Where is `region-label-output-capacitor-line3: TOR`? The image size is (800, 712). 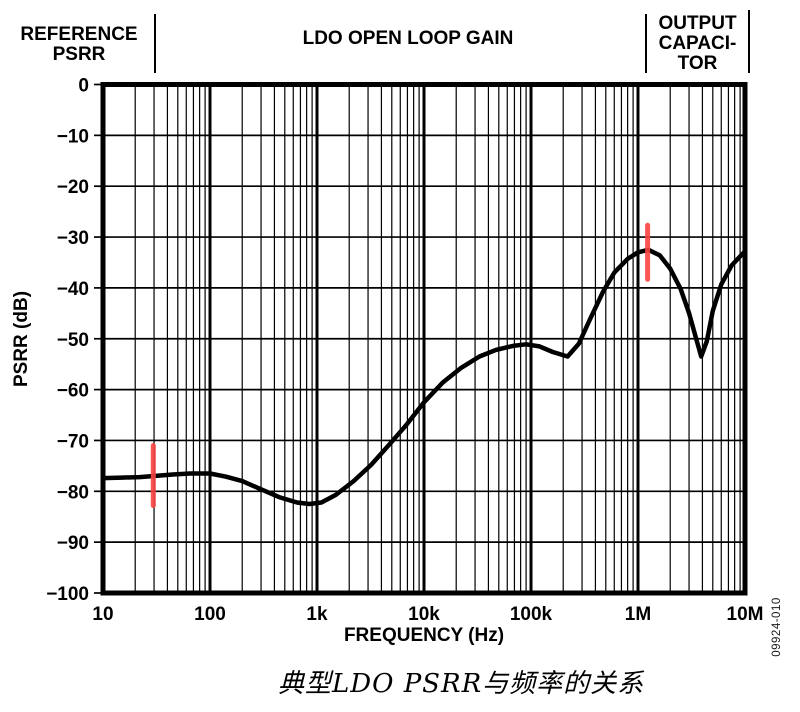 region-label-output-capacitor-line3: TOR is located at coordinates (697, 63).